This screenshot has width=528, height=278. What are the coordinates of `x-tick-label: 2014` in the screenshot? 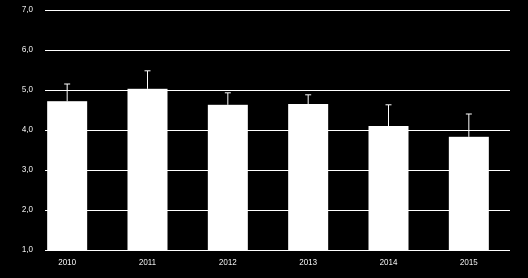 It's located at (389, 262).